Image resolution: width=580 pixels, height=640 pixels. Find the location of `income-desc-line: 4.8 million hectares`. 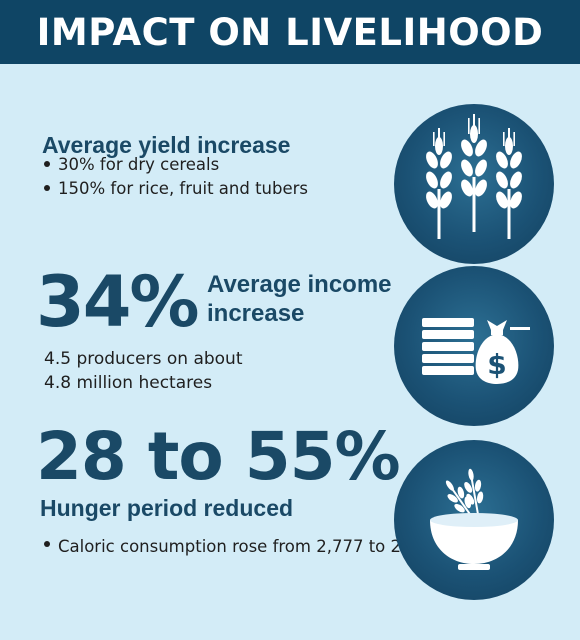

income-desc-line: 4.8 million hectares is located at coordinates (128, 383).